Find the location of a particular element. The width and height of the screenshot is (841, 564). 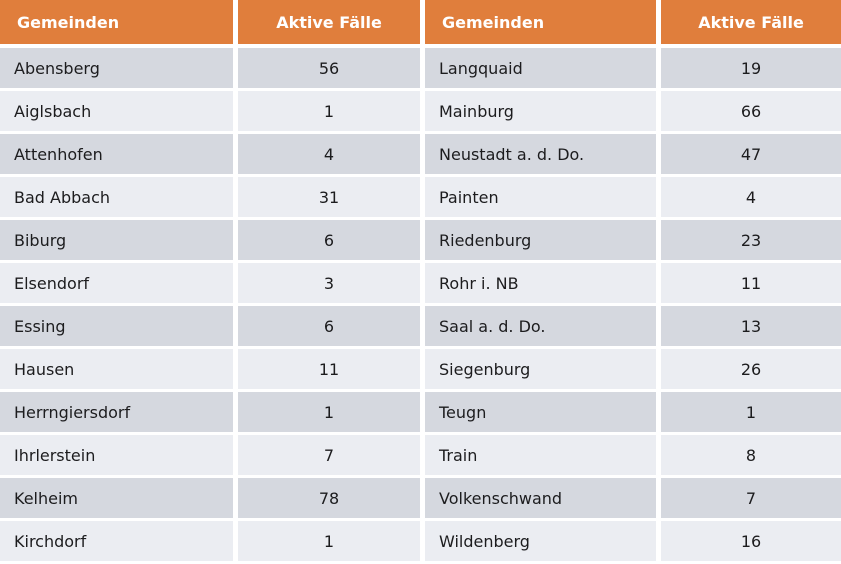

gemeinde-cell: Neustadt a. d. Do. is located at coordinates (540, 154).